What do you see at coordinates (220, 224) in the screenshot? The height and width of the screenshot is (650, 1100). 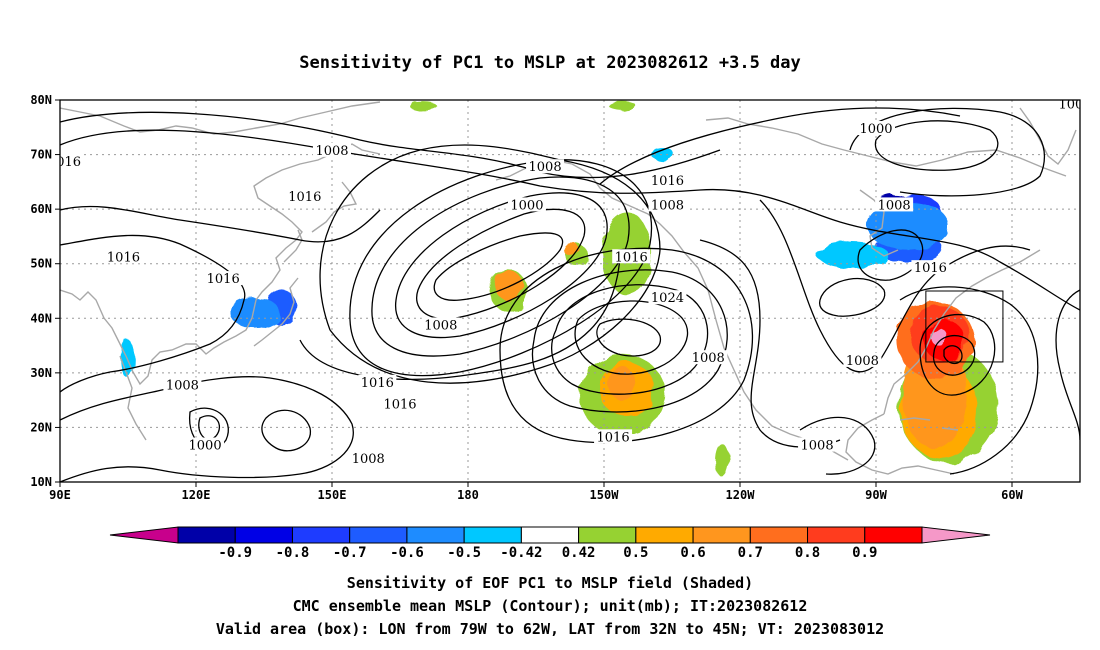 I see `contour-1016-asia` at bounding box center [220, 224].